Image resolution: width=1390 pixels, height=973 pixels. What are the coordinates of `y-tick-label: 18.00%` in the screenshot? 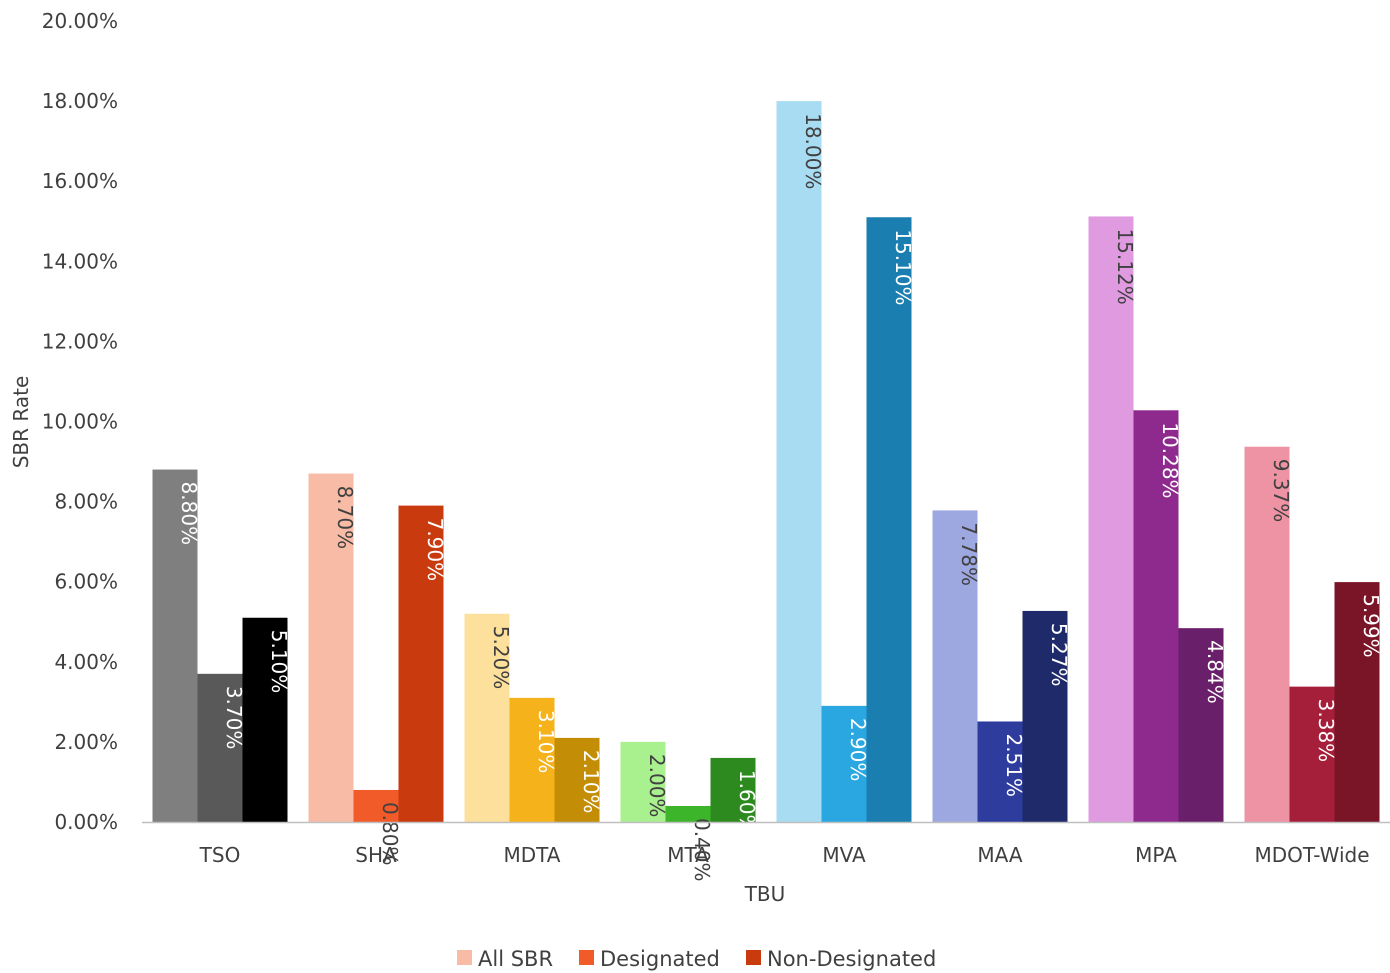 It's located at (80, 101).